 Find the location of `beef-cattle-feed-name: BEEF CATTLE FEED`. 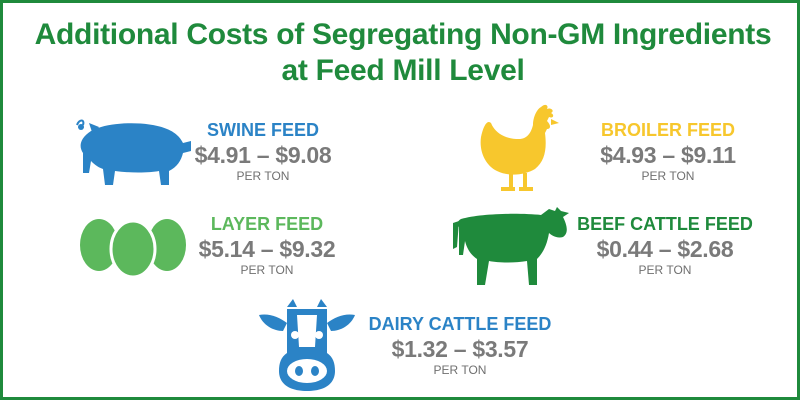

beef-cattle-feed-name: BEEF CATTLE FEED is located at coordinates (665, 224).